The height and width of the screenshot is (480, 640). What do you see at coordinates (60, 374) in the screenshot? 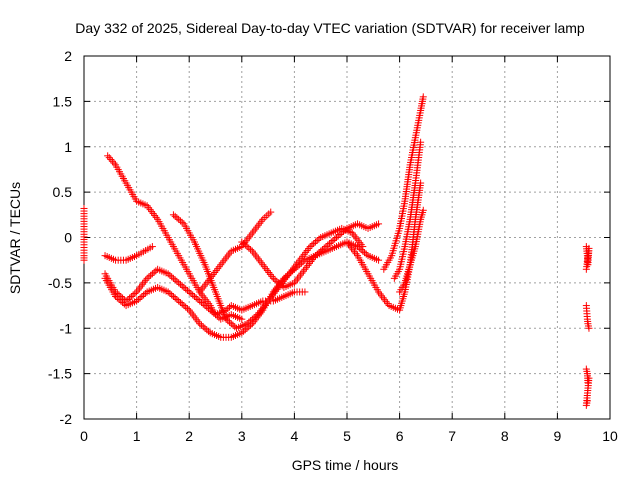
I see `y-tick-label: -1.5` at bounding box center [60, 374].